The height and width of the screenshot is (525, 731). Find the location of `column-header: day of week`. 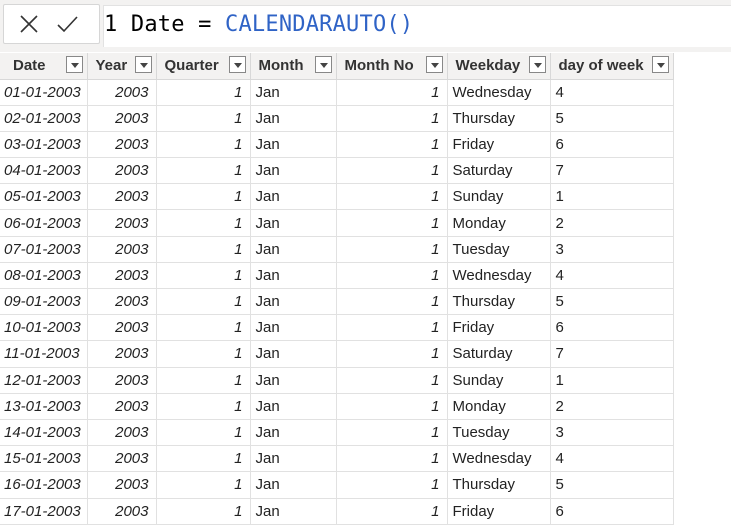

column-header: day of week is located at coordinates (612, 66).